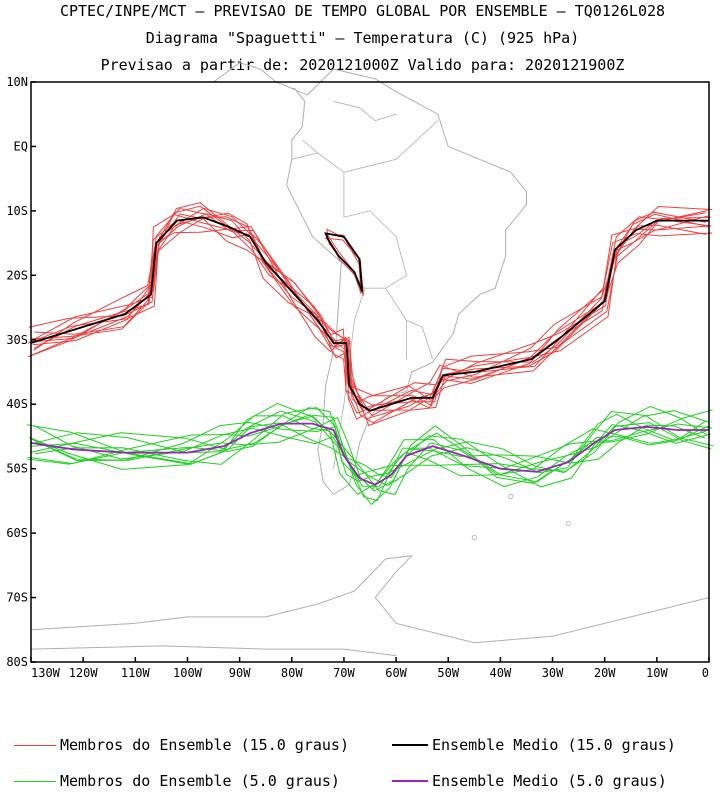 This screenshot has width=725, height=792. I want to click on lon-tick-label: 0, so click(705, 673).